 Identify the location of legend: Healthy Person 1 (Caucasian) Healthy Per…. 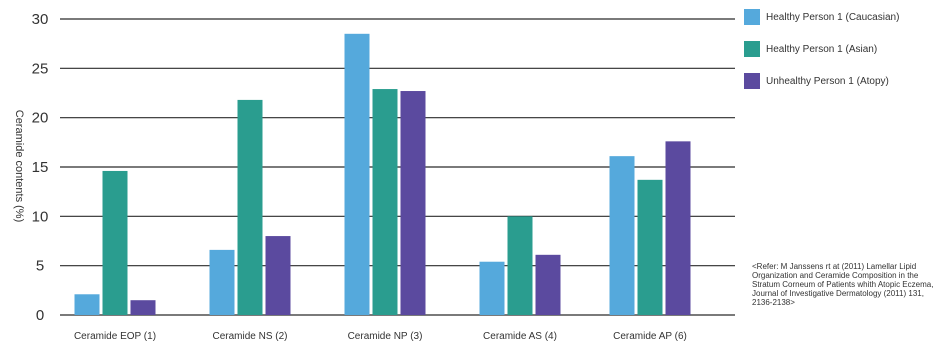
(839, 56).